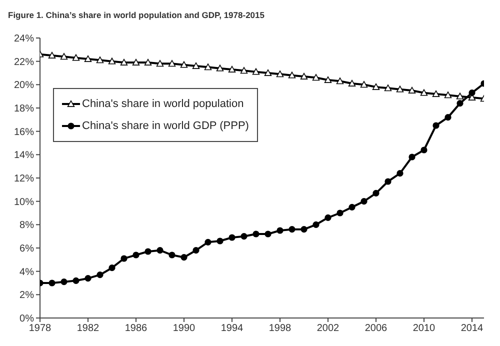 This screenshot has width=500, height=346. Describe the element at coordinates (137, 15) in the screenshot. I see `chart-title: Figure 1. China’s share in world population and GDP, 1978-2015` at that location.